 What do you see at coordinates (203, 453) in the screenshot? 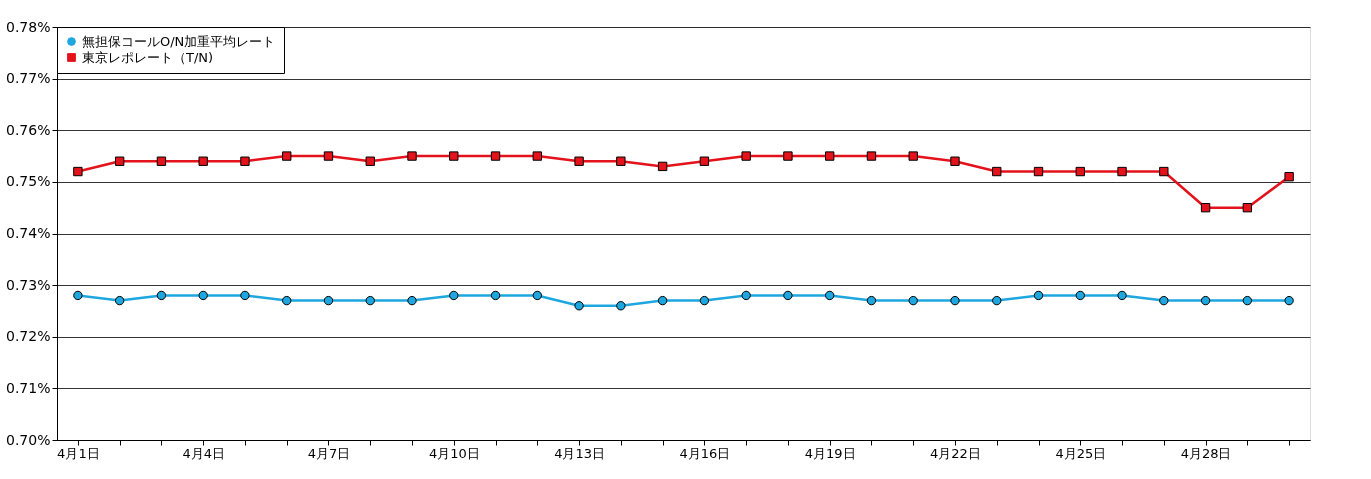
I see `x-tick-label: 4月4日` at bounding box center [203, 453].